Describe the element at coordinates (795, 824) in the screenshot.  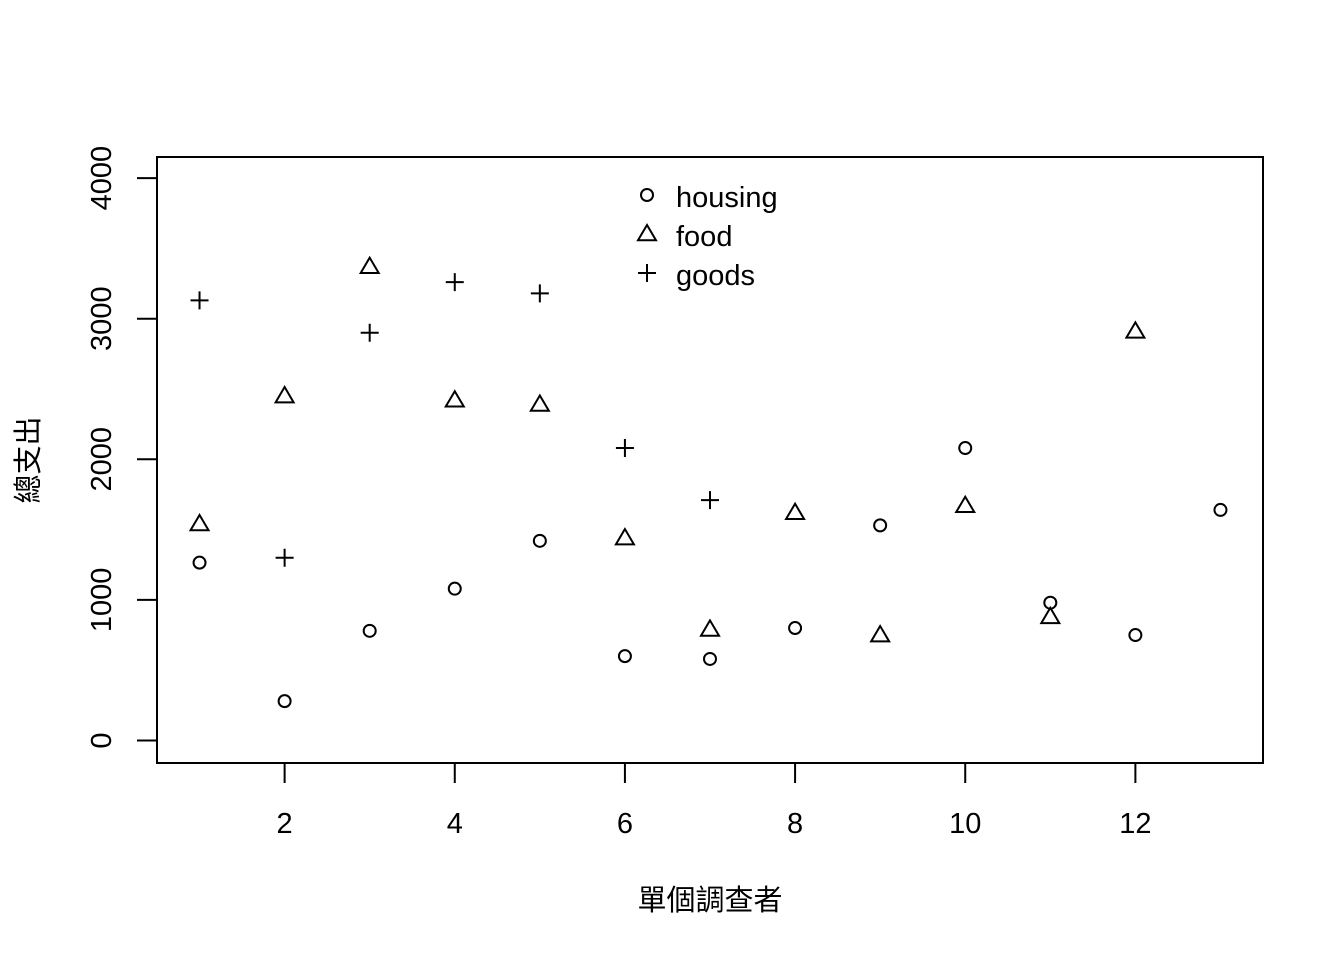
I see `x-tick-label: 8` at that location.